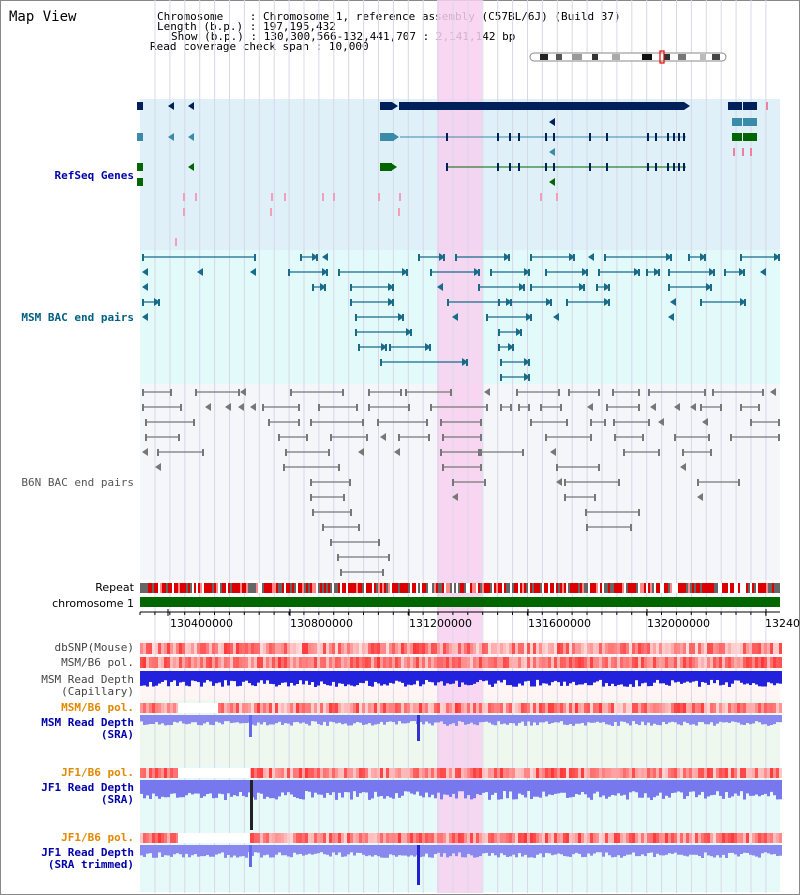  What do you see at coordinates (87, 679) in the screenshot?
I see `track-label-msm-depth-cap-1: MSM Read Depth` at bounding box center [87, 679].